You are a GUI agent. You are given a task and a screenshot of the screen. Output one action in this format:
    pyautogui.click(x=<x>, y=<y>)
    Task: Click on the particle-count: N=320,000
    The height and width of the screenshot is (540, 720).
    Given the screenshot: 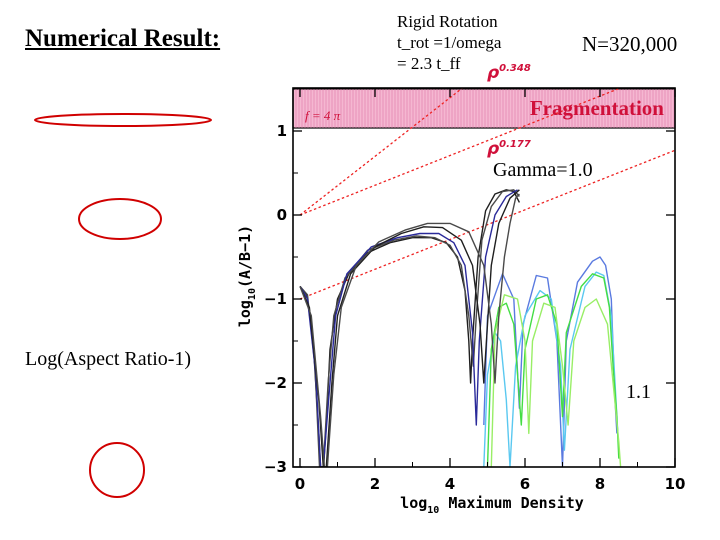 What is the action you would take?
    pyautogui.click(x=630, y=44)
    